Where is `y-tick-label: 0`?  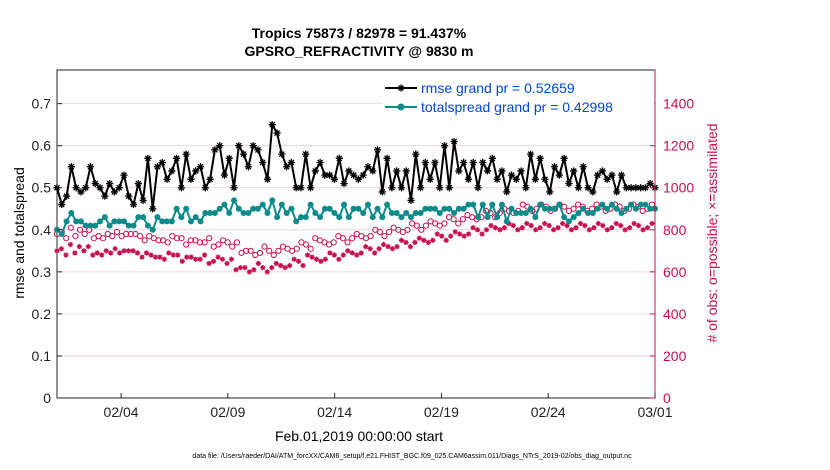 y-tick-label: 0 is located at coordinates (47, 398).